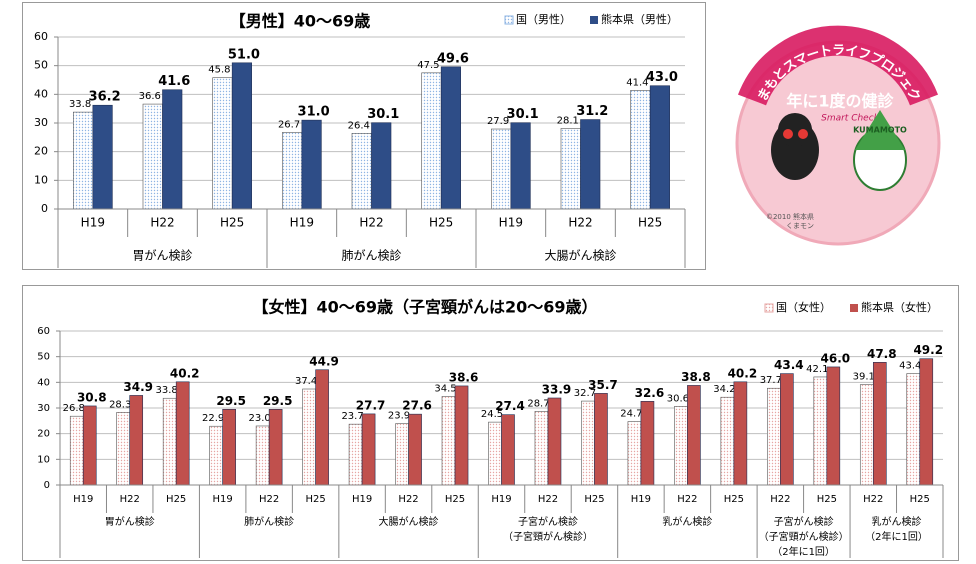 Image resolution: width=976 pixels, height=564 pixels. What do you see at coordinates (150, 96) in the screenshot?
I see `value-label: 36.6` at bounding box center [150, 96].